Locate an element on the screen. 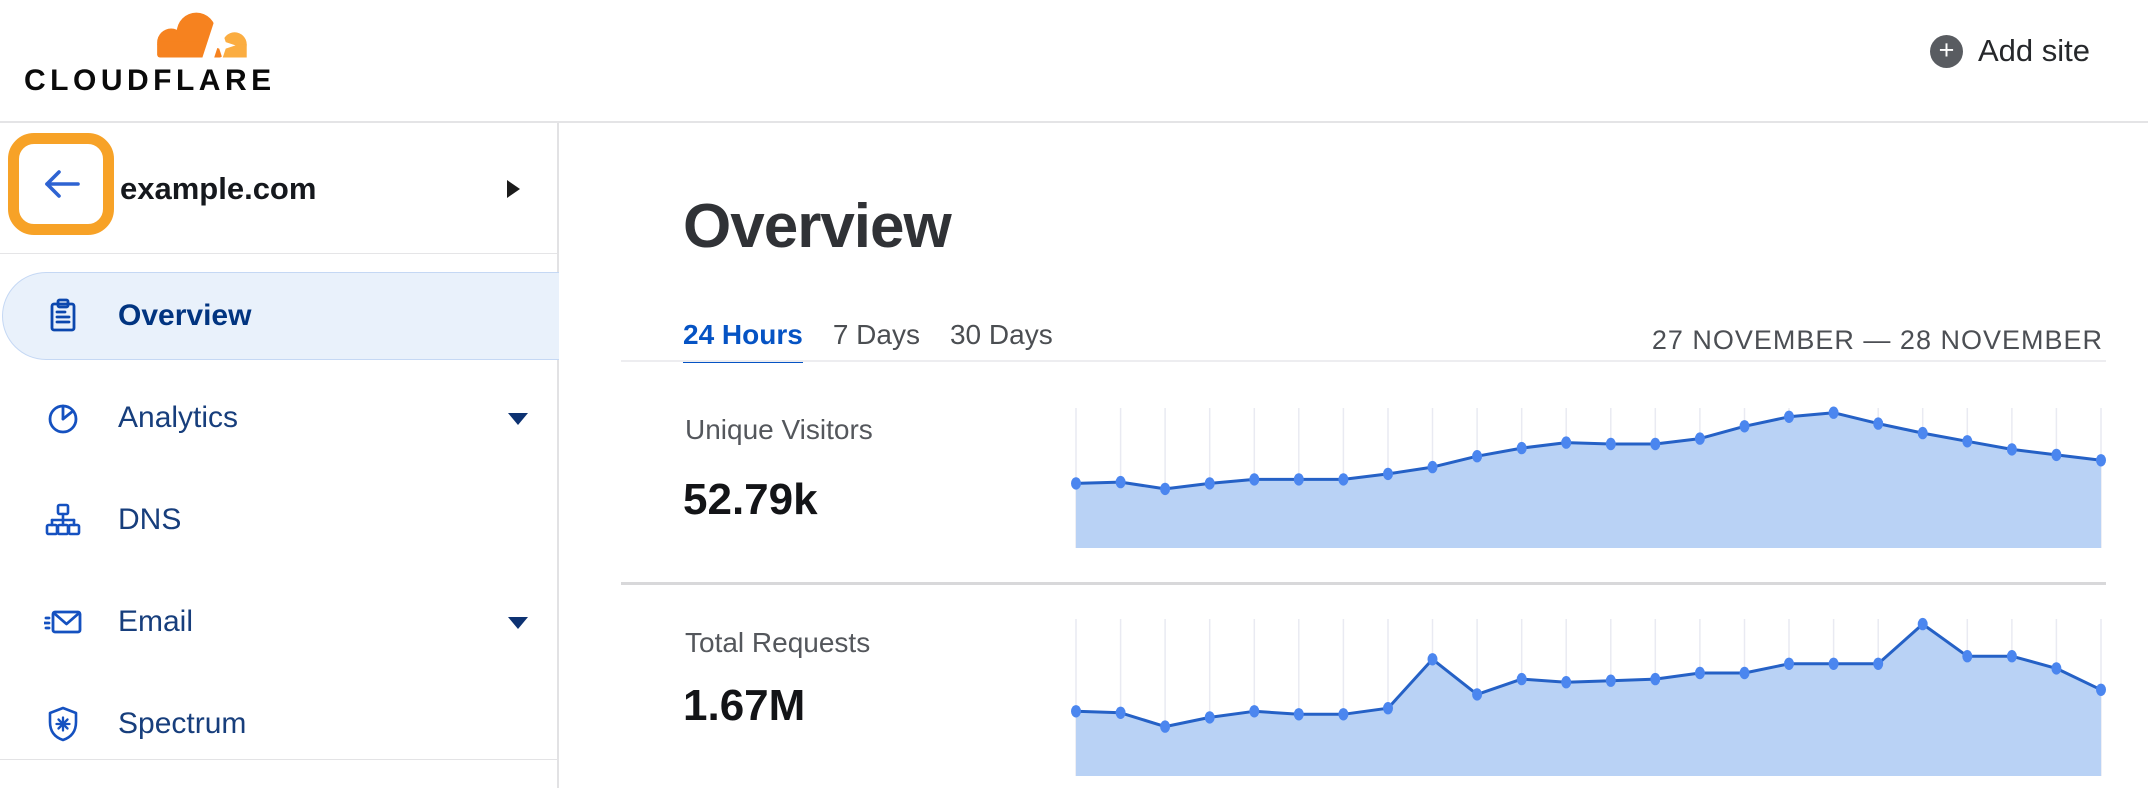 The width and height of the screenshot is (2148, 788). sidebar-item-overview: Overview is located at coordinates (279, 316).